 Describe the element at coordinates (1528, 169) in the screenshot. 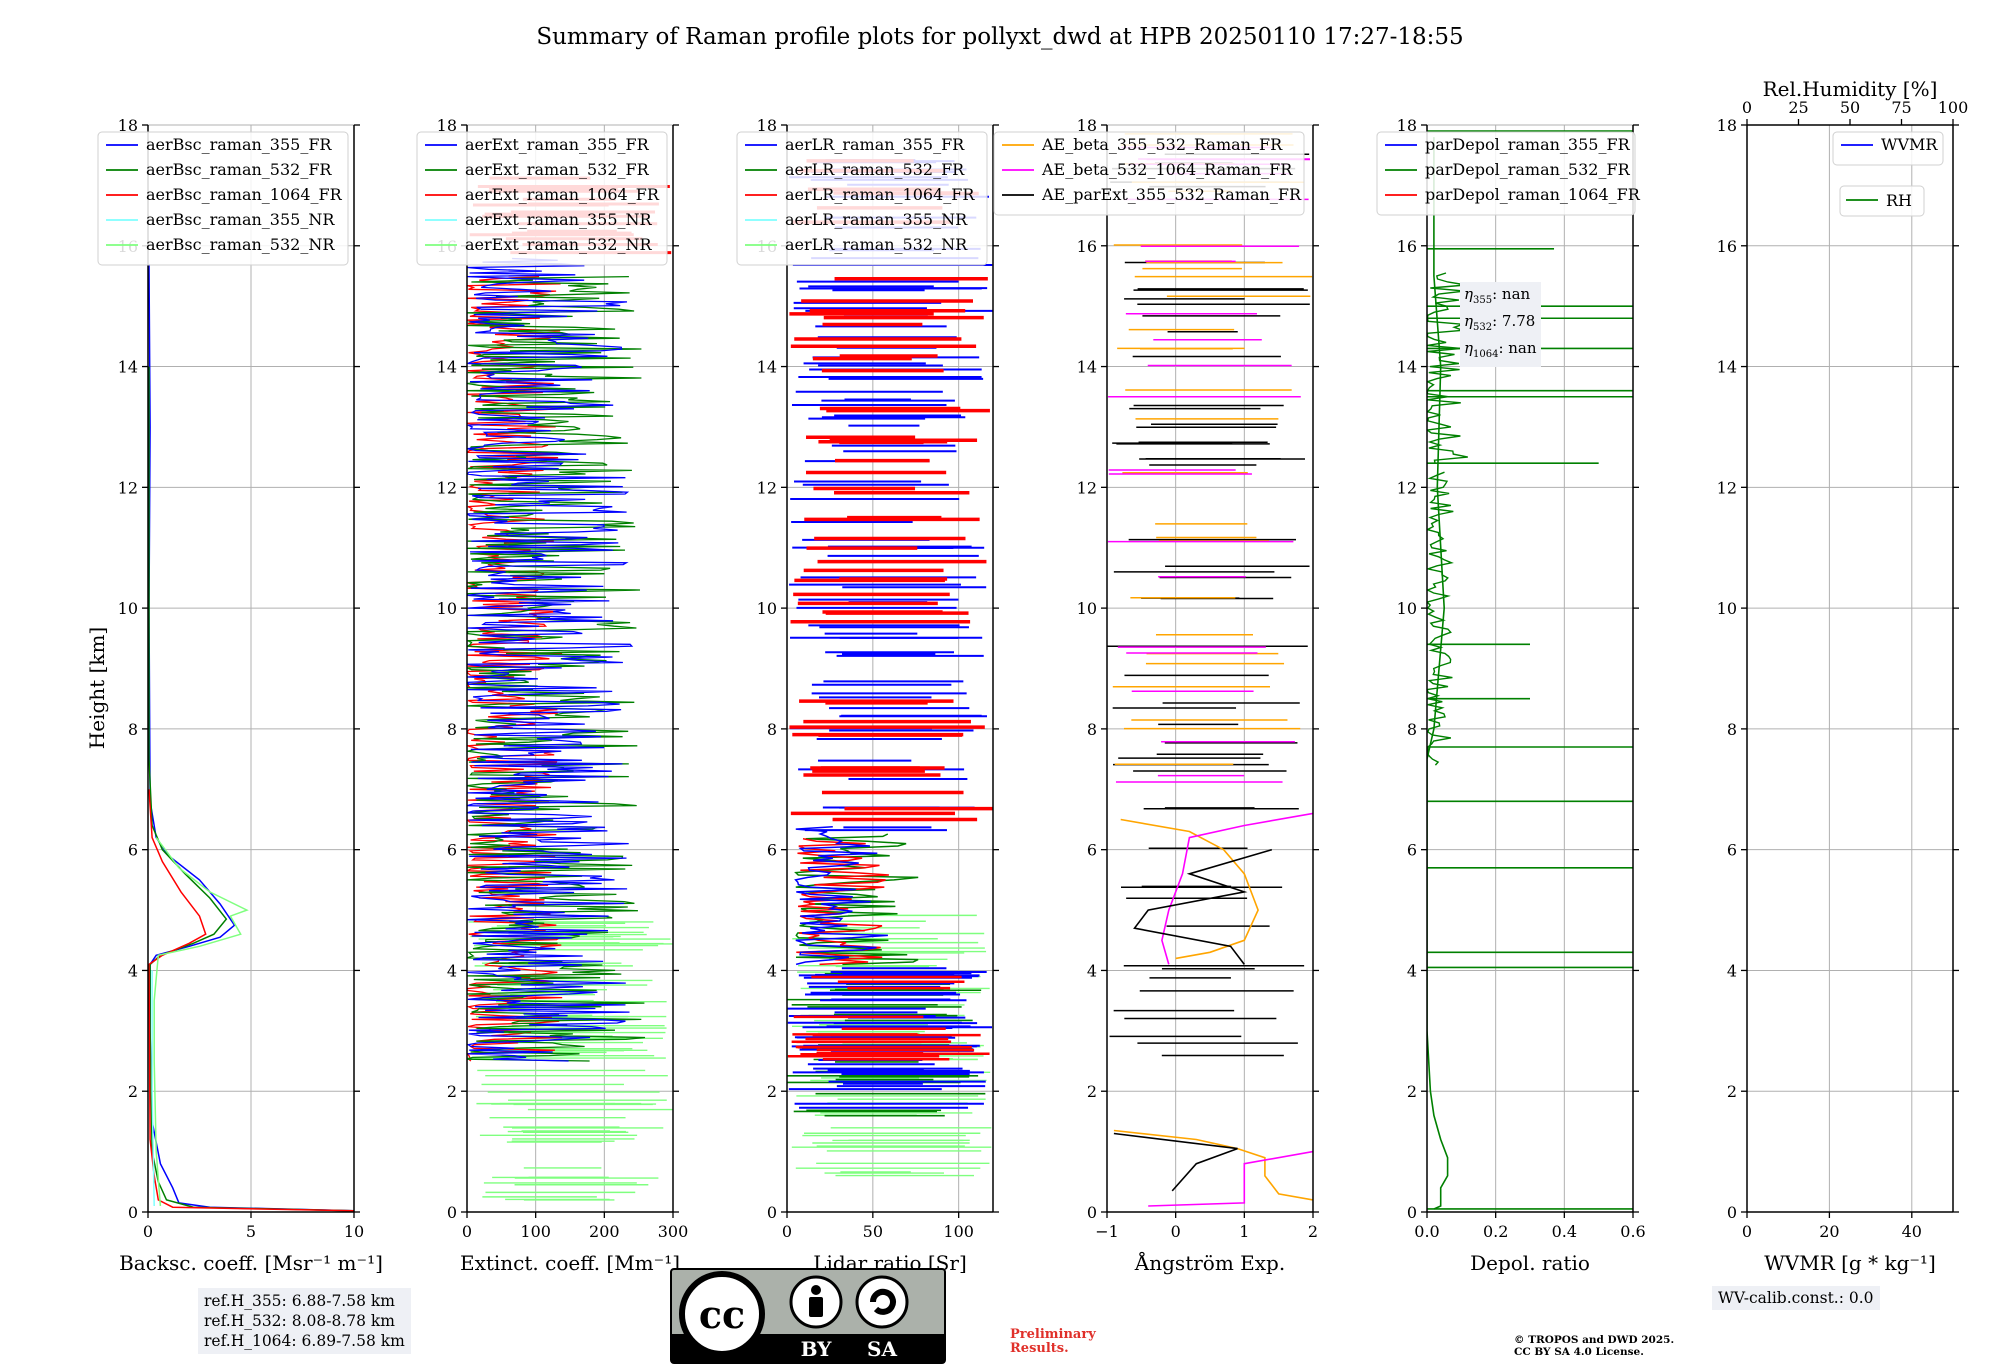

I see `legend-label: parDepol_raman_532_FR` at that location.